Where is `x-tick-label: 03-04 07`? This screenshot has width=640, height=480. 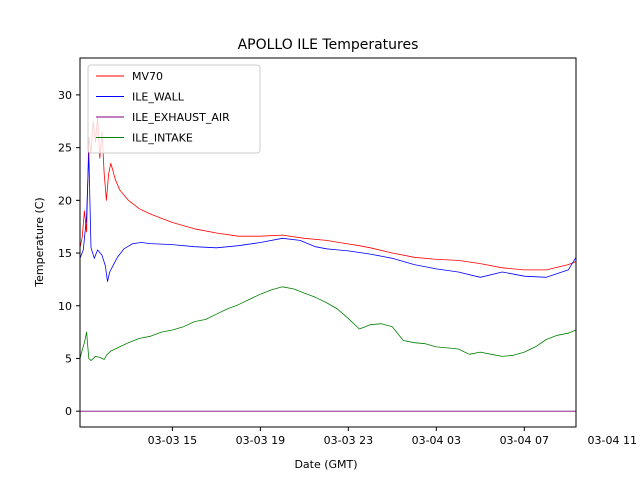
x-tick-label: 03-04 07 is located at coordinates (524, 440).